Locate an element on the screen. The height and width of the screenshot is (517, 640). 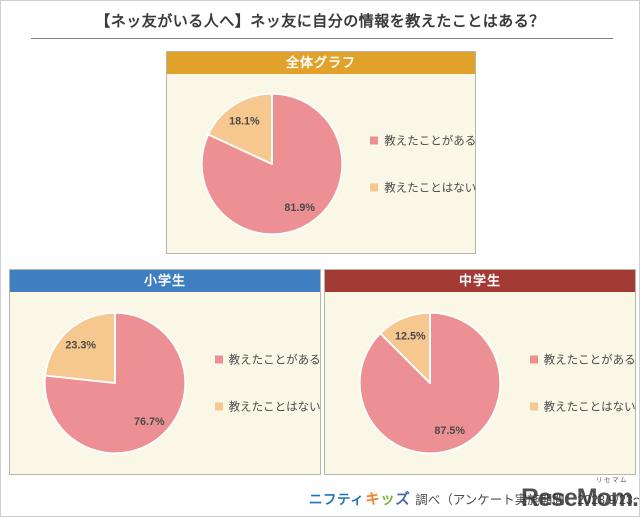
kids-logo-char: ズ is located at coordinates (403, 499).